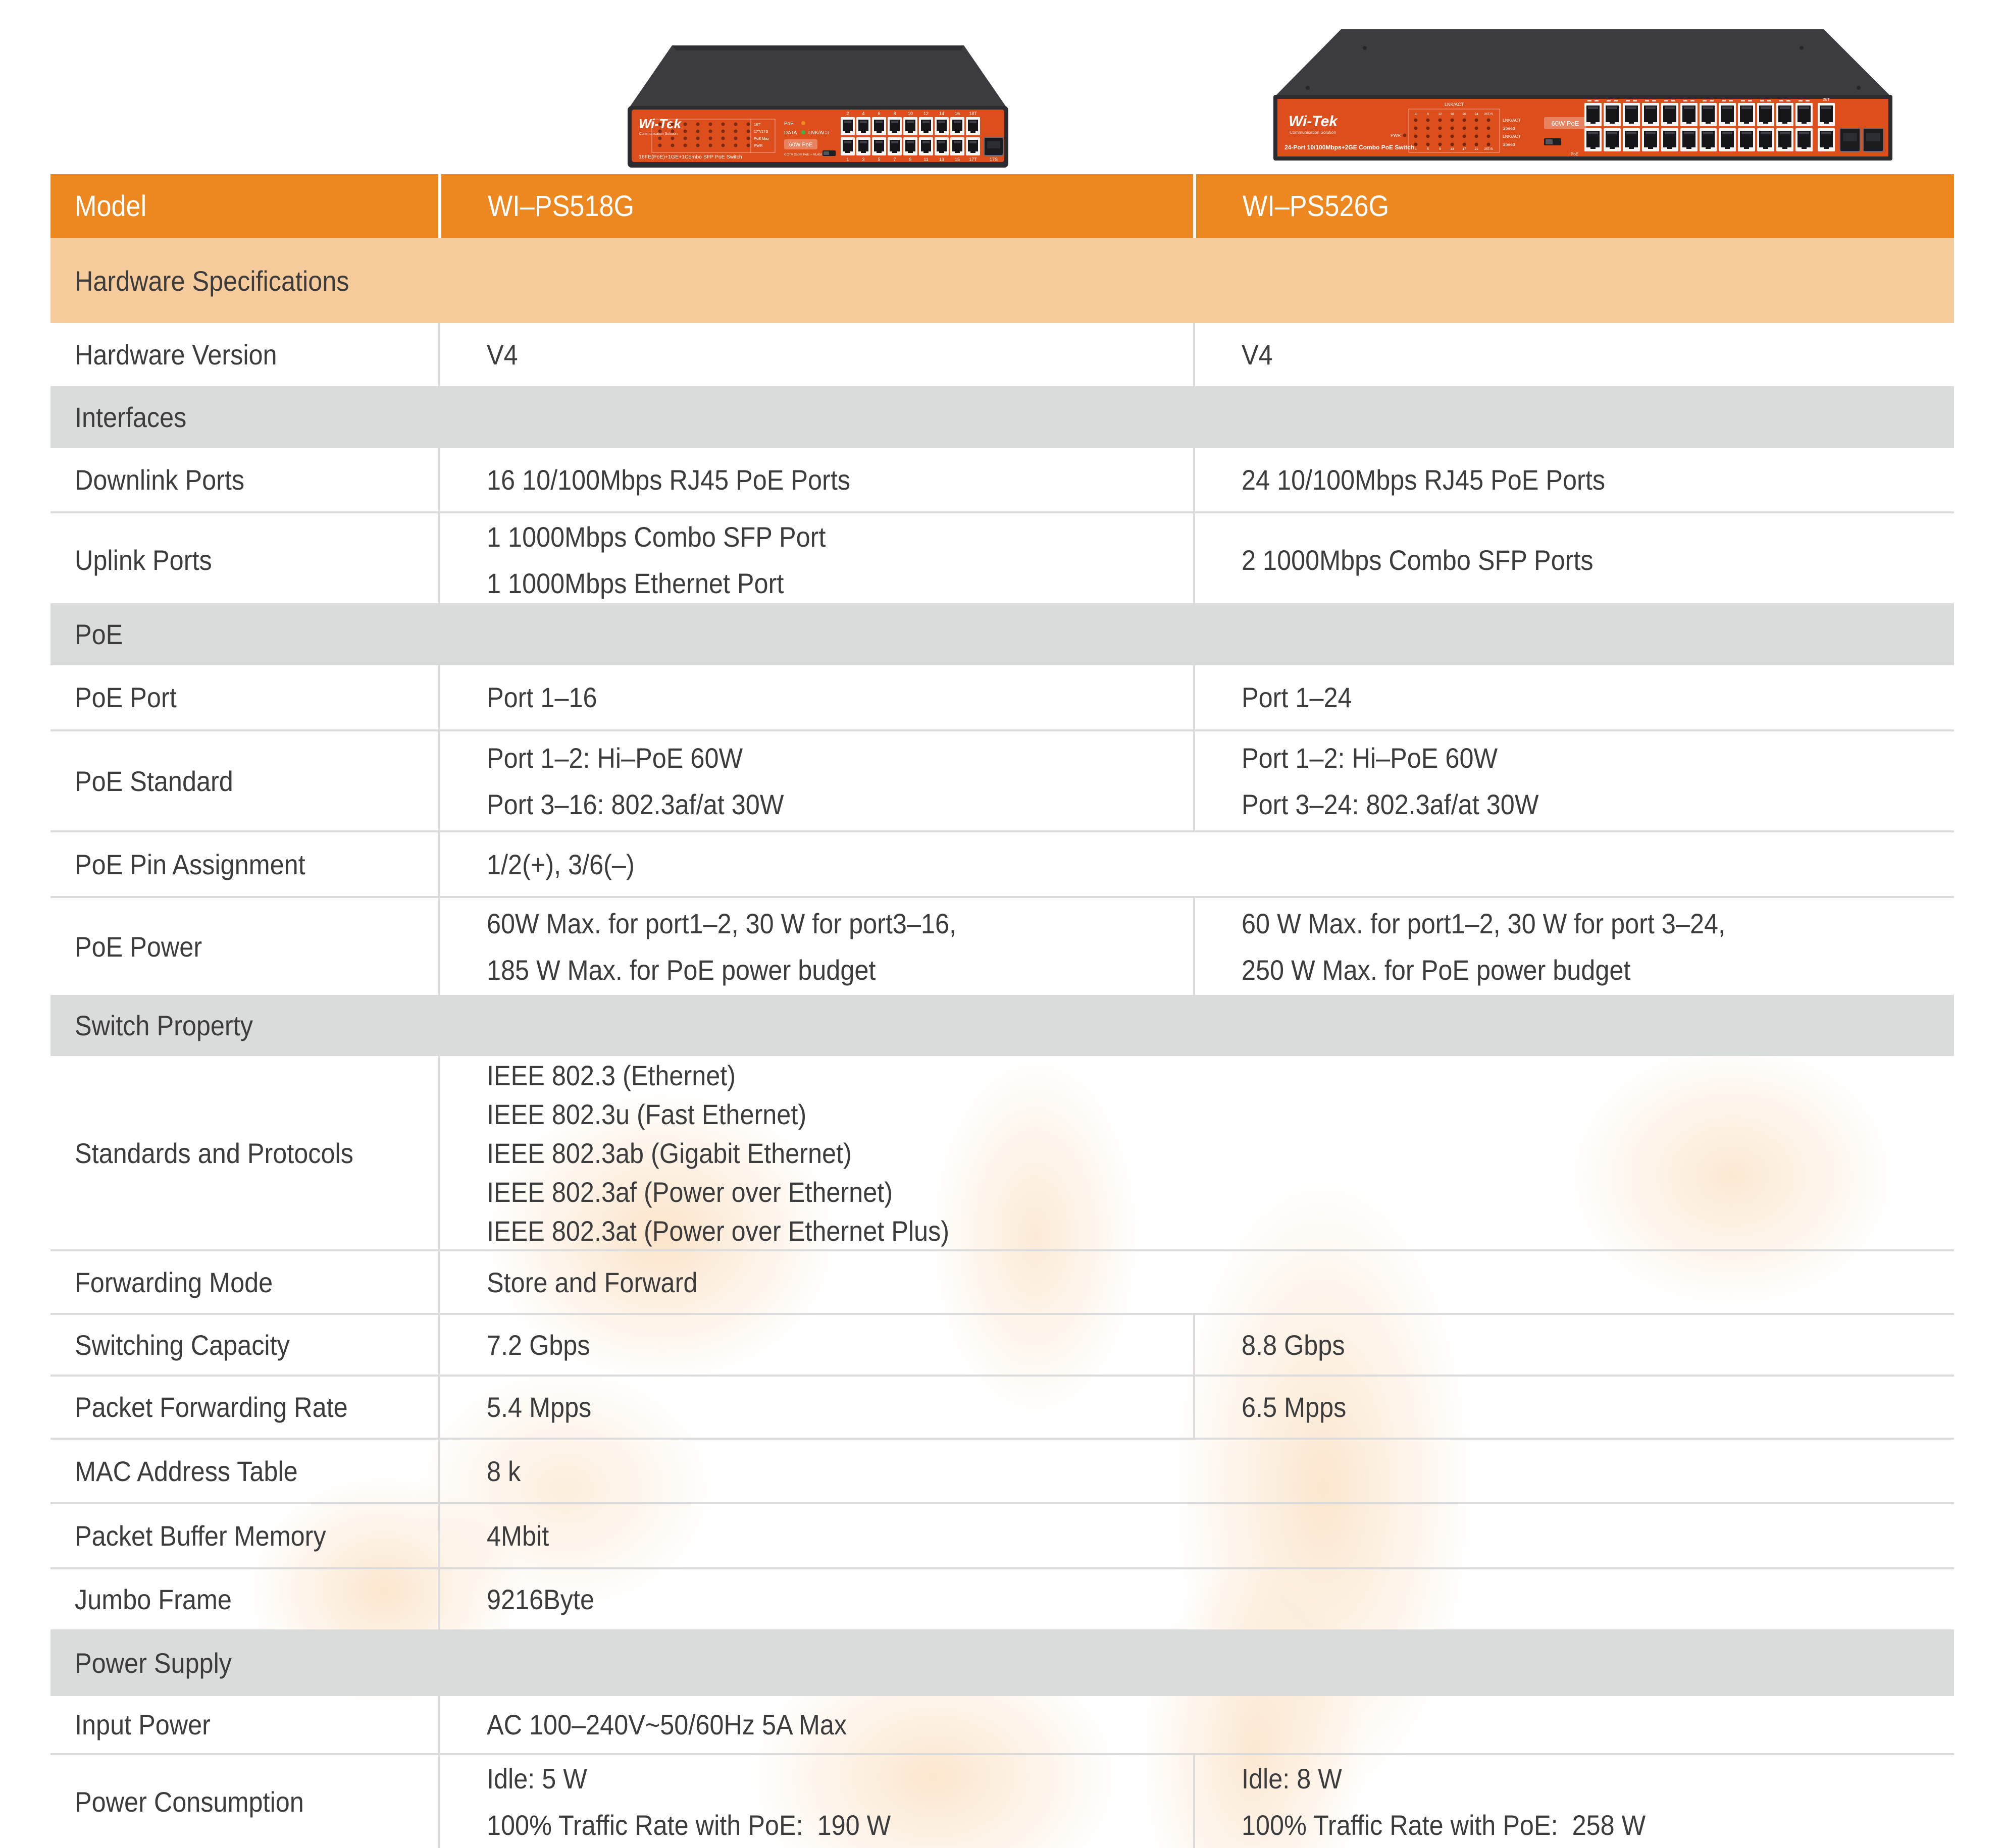 The image size is (2004, 1848). Describe the element at coordinates (1428, 114) in the screenshot. I see `svg-text: 8` at that location.